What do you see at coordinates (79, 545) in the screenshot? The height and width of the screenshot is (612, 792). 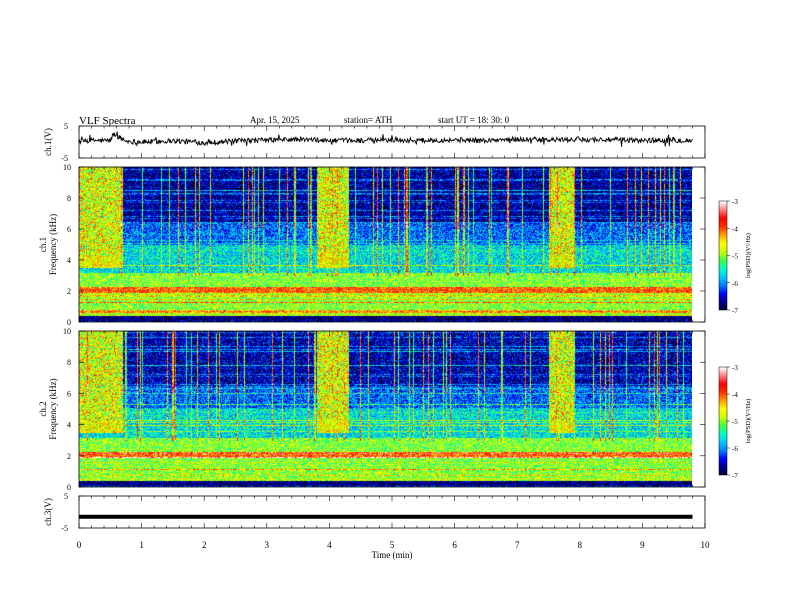 I see `x-tick-label: 0` at bounding box center [79, 545].